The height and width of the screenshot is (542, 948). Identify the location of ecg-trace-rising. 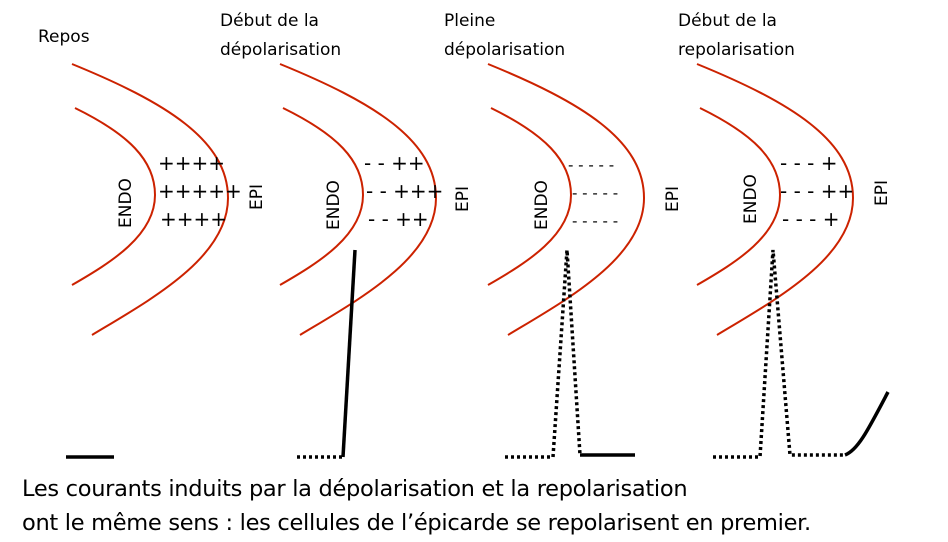
(349, 353).